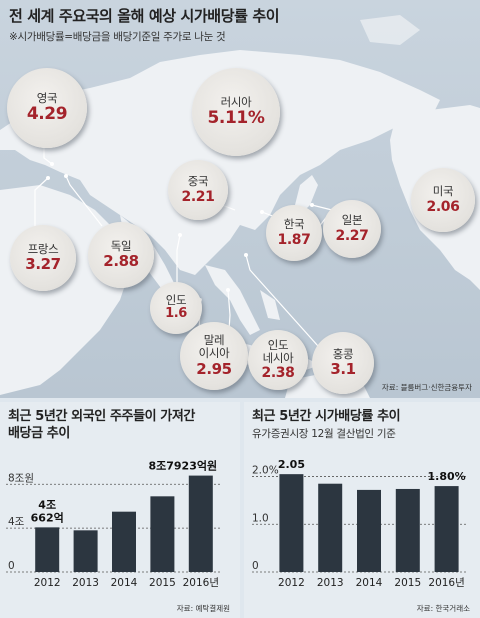 The image size is (480, 618). I want to click on bubble-india: 인도 1.6, so click(176, 308).